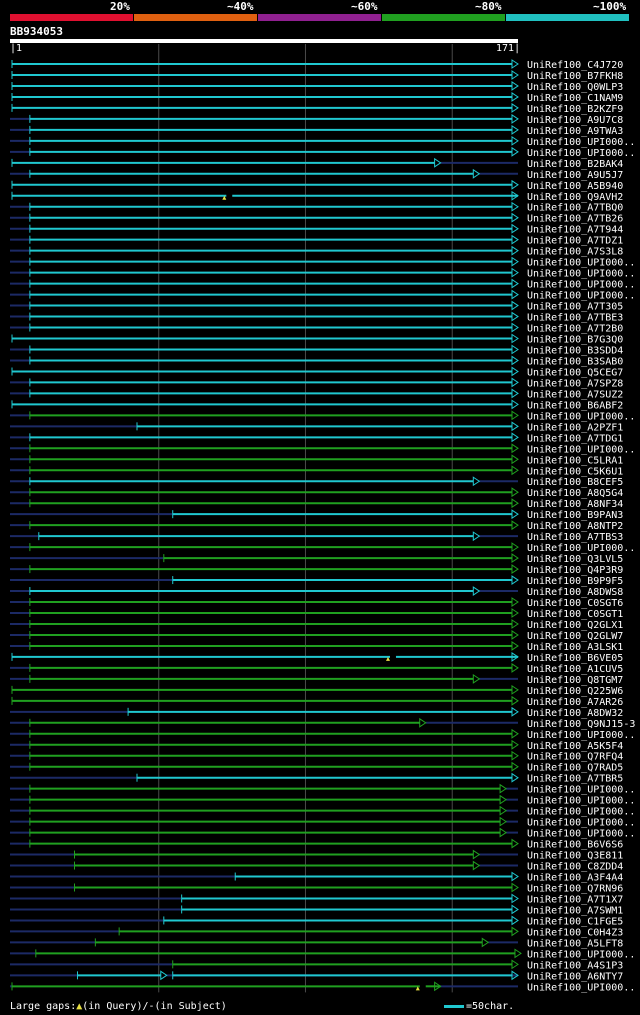 Image resolution: width=640 pixels, height=1015 pixels. I want to click on hit-name: UniRef100_Q8TGM7, so click(575, 680).